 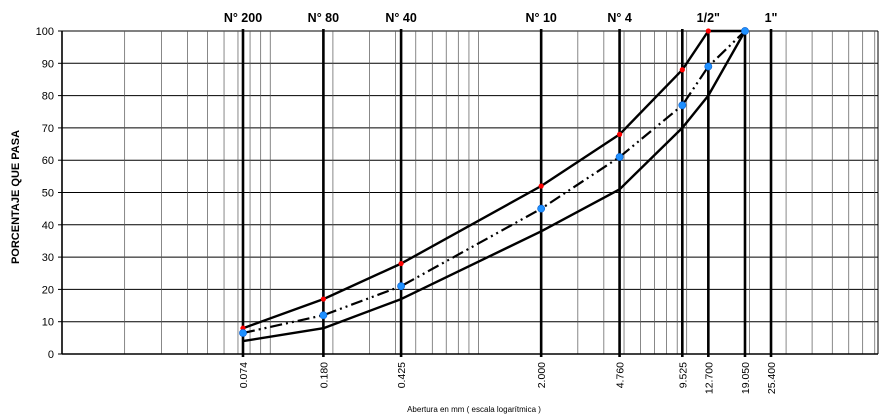 What do you see at coordinates (323, 18) in the screenshot?
I see `sieve-label: N° 80` at bounding box center [323, 18].